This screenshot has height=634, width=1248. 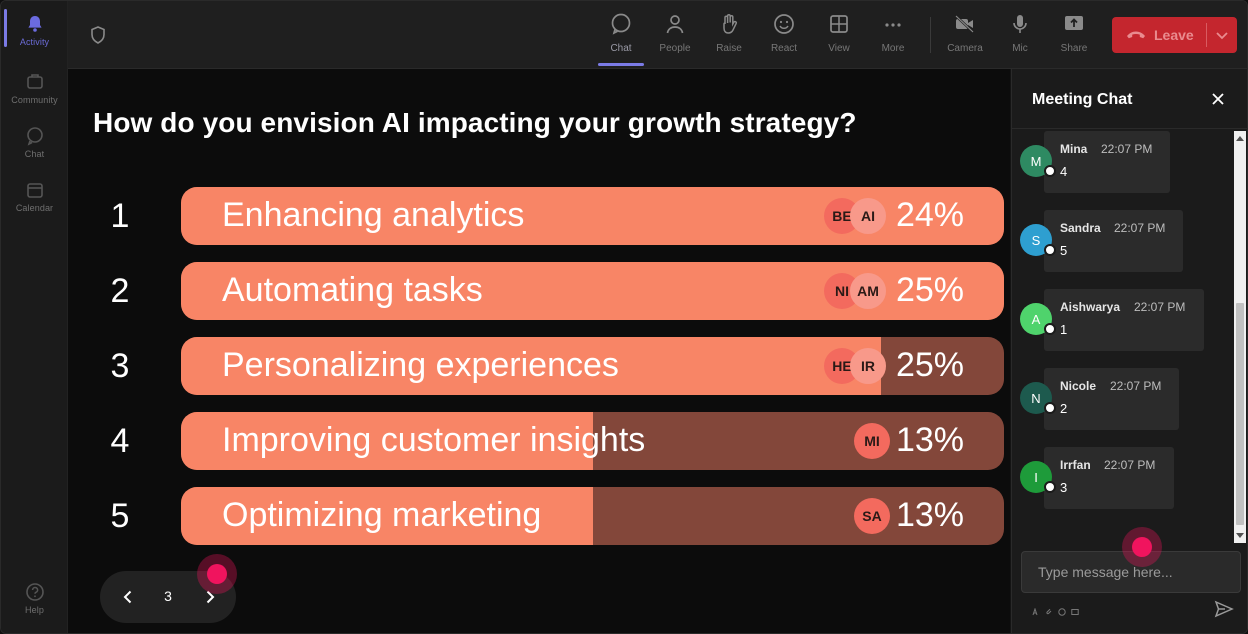 I want to click on option-bar: Optimizing marketing SA 13%, so click(x=592, y=516).